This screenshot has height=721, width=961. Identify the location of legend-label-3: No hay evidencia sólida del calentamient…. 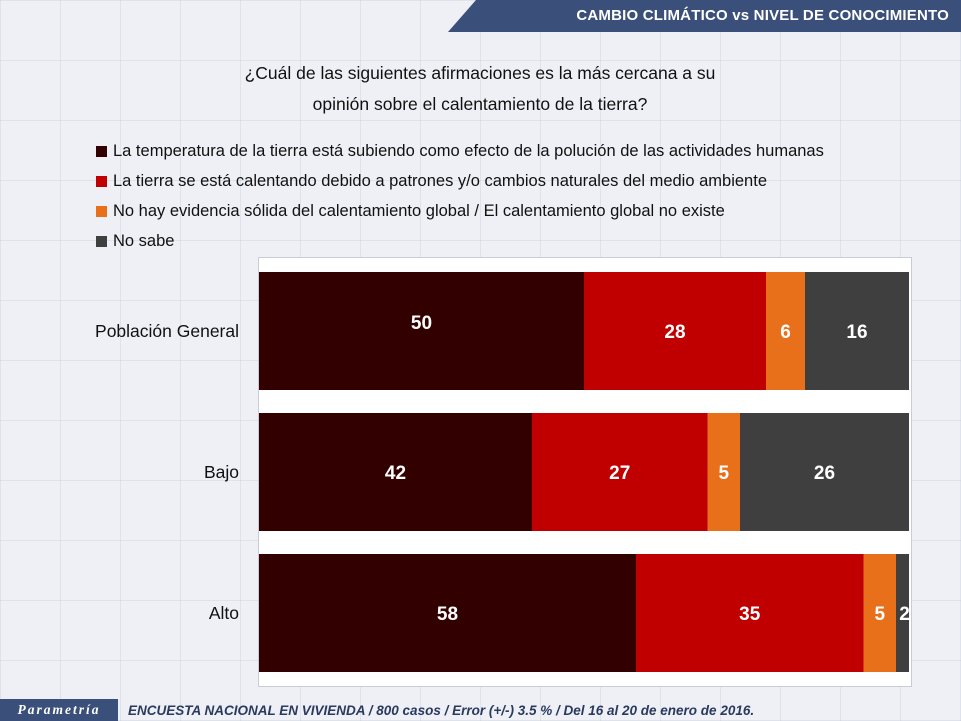
(419, 210).